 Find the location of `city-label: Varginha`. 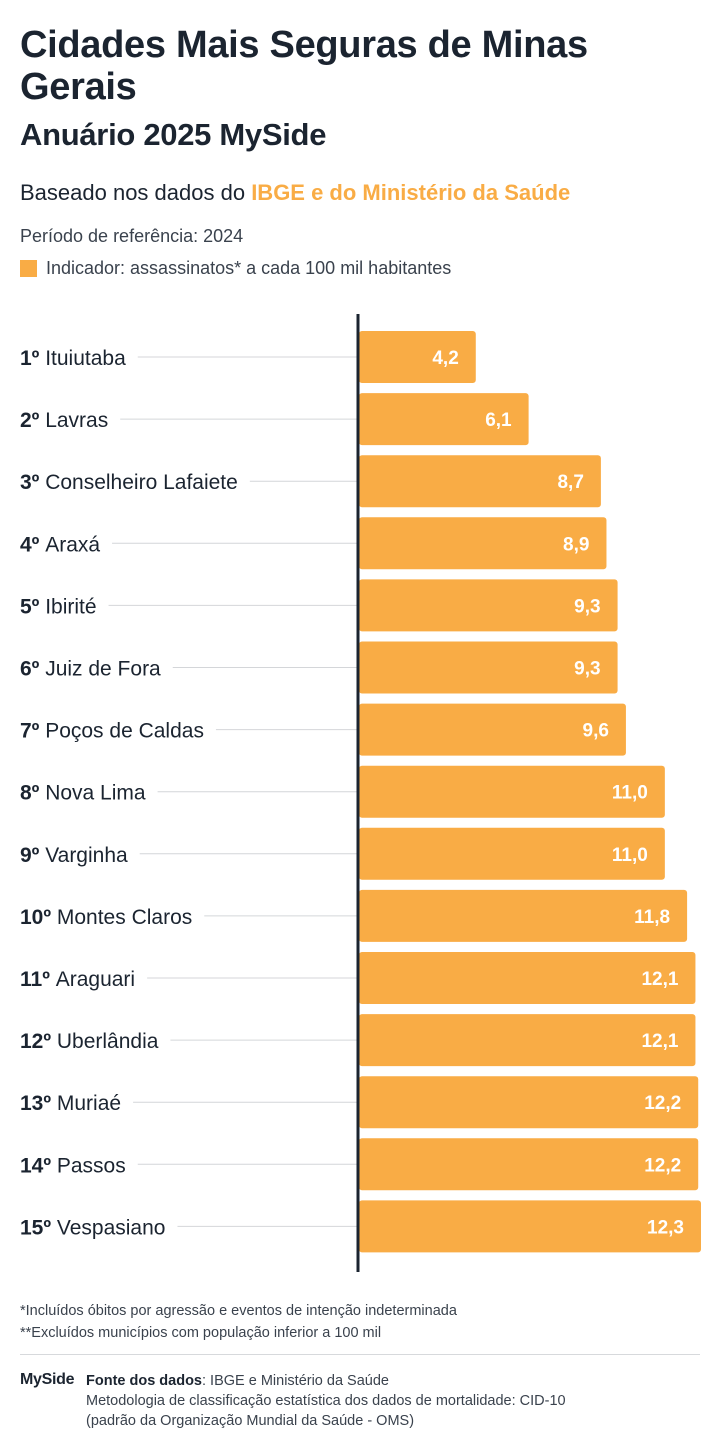

city-label: Varginha is located at coordinates (86, 855).